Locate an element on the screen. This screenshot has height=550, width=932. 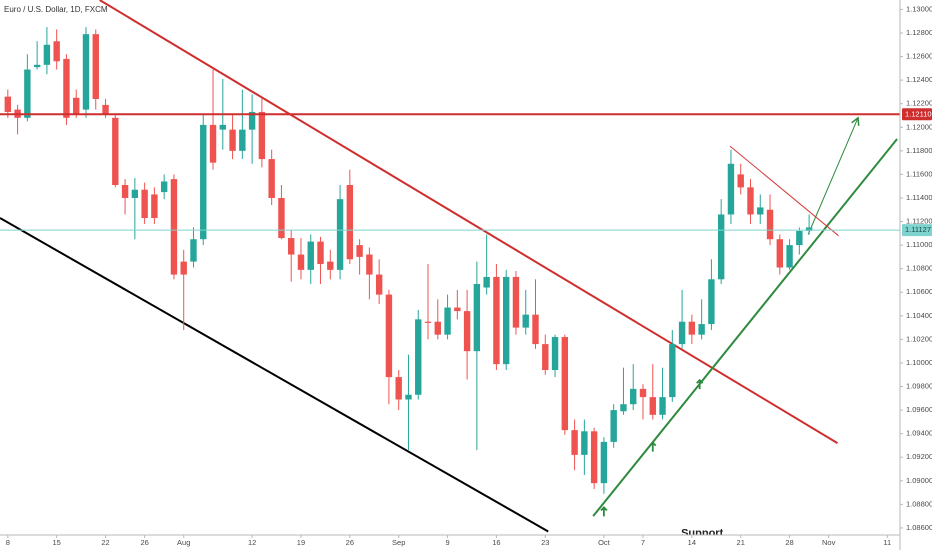
y-tick-label: 1.09000 is located at coordinates (919, 480).